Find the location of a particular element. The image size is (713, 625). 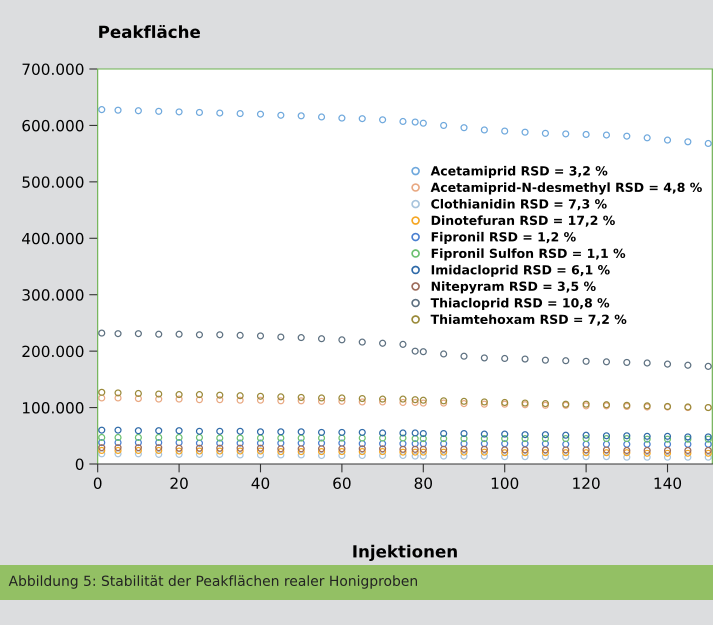

x-tick-label: 60 is located at coordinates (342, 483).